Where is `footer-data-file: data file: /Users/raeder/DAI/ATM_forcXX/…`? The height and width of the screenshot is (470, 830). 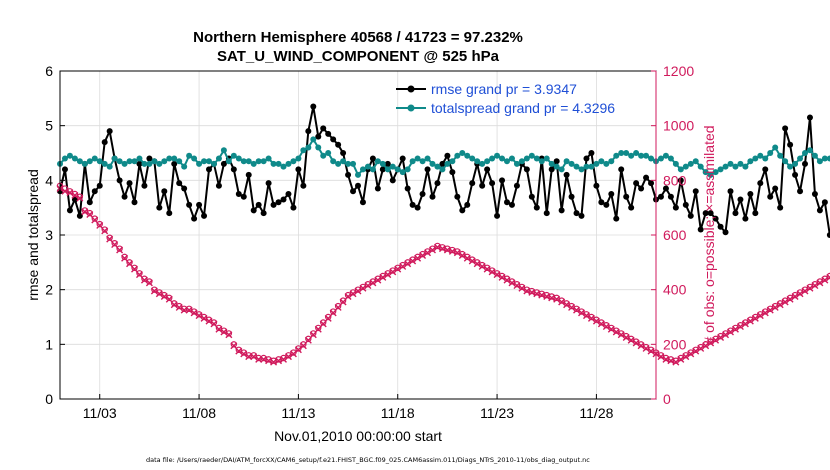
footer-data-file: data file: /Users/raeder/DAI/ATM_forcXX/… is located at coordinates (368, 460).